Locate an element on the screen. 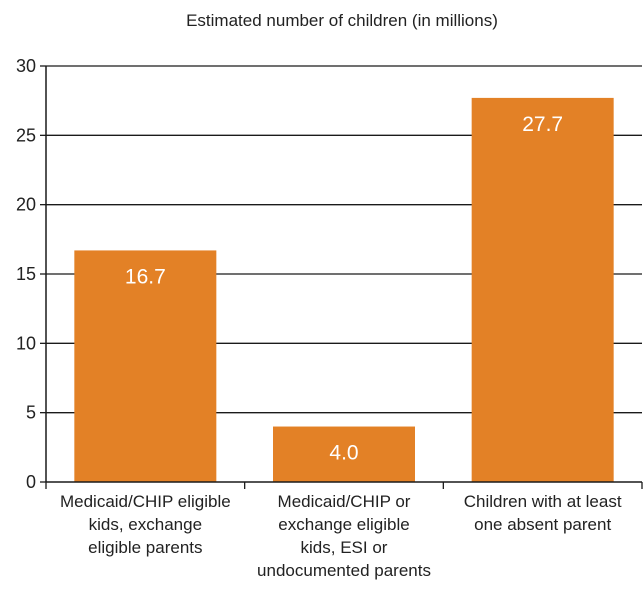 The width and height of the screenshot is (644, 589). y-tick-label: 15 is located at coordinates (26, 274).